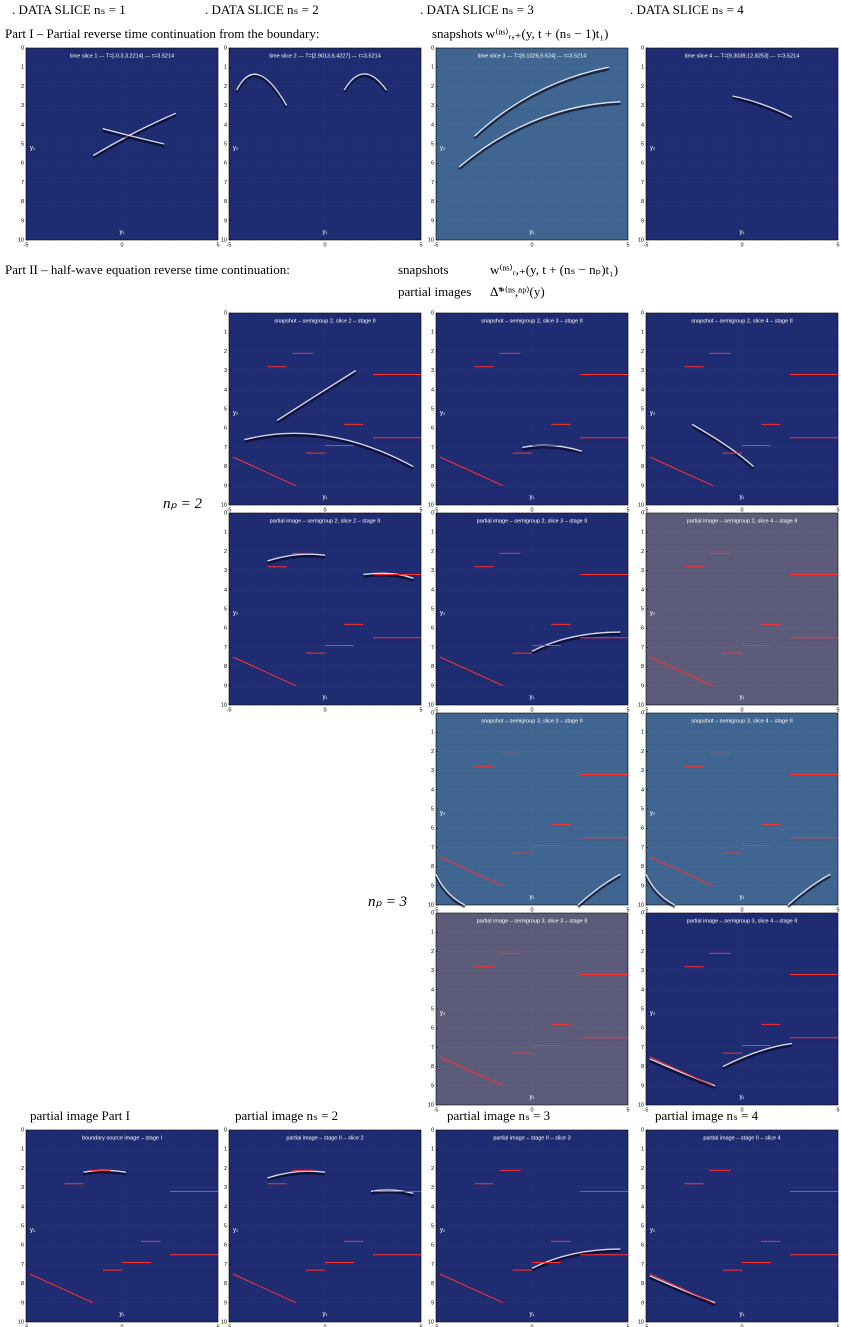 The image size is (841, 1327). Describe the element at coordinates (477, 9) in the screenshot. I see `column-header: . DATA SLICE nₛ = 3` at that location.